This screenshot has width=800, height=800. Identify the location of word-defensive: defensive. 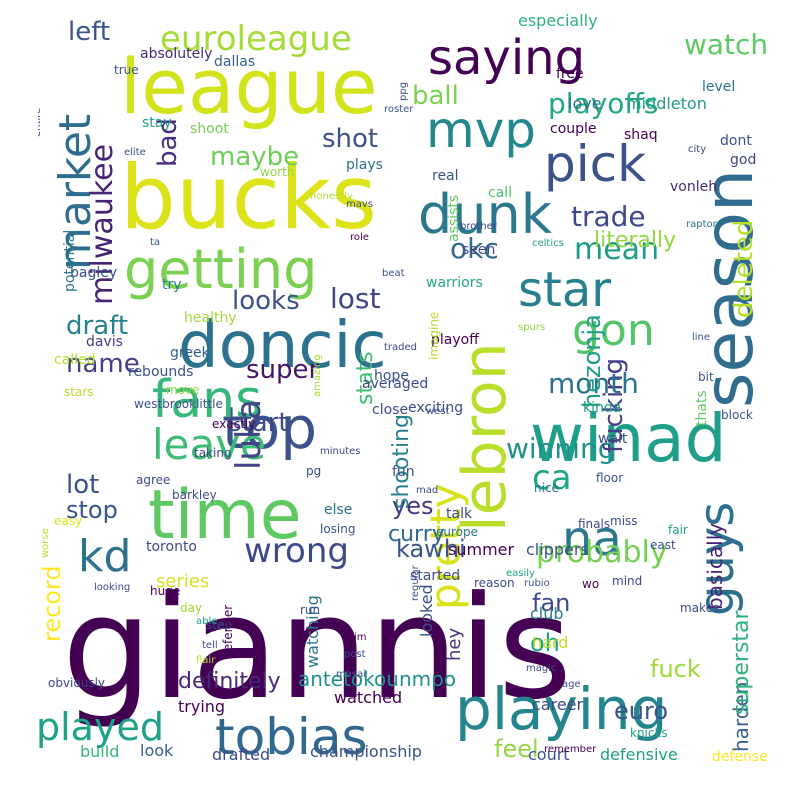
(639, 754).